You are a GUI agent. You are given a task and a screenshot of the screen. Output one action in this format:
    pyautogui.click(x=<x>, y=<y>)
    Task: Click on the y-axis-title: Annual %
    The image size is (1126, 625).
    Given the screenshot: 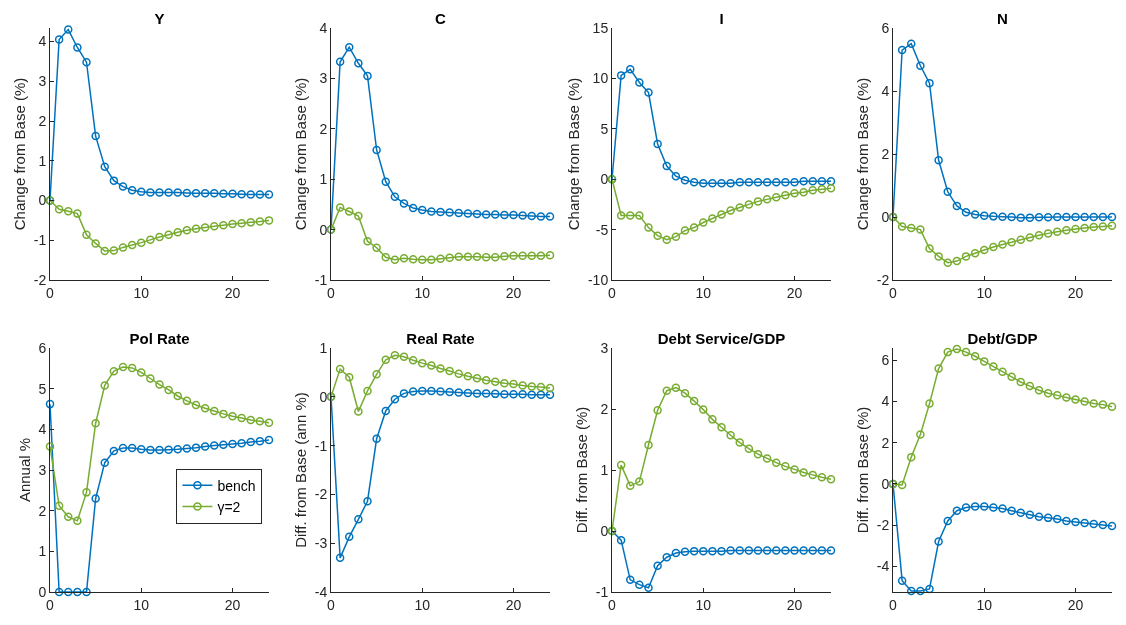 What is the action you would take?
    pyautogui.click(x=24, y=470)
    